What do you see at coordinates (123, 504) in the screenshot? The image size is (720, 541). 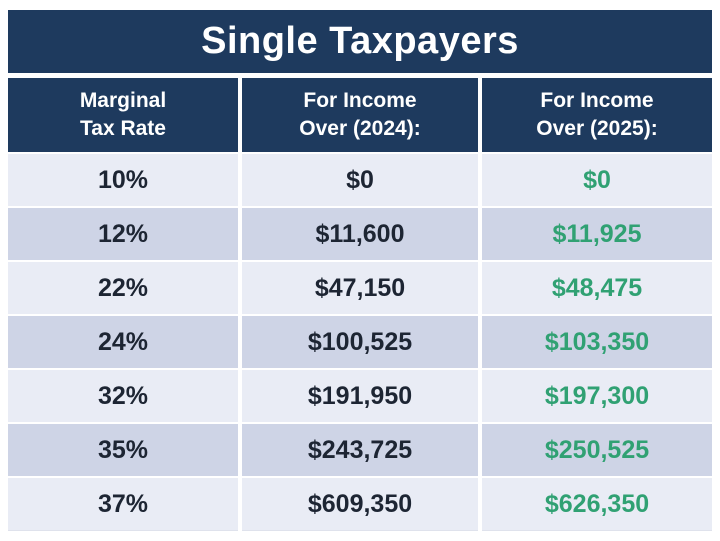 I see `rate-cell: 37%` at bounding box center [123, 504].